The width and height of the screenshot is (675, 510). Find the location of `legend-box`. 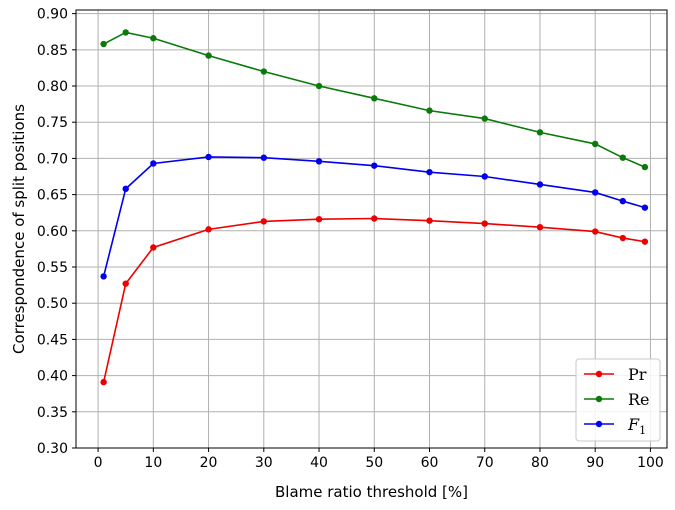

legend-box is located at coordinates (618, 400).